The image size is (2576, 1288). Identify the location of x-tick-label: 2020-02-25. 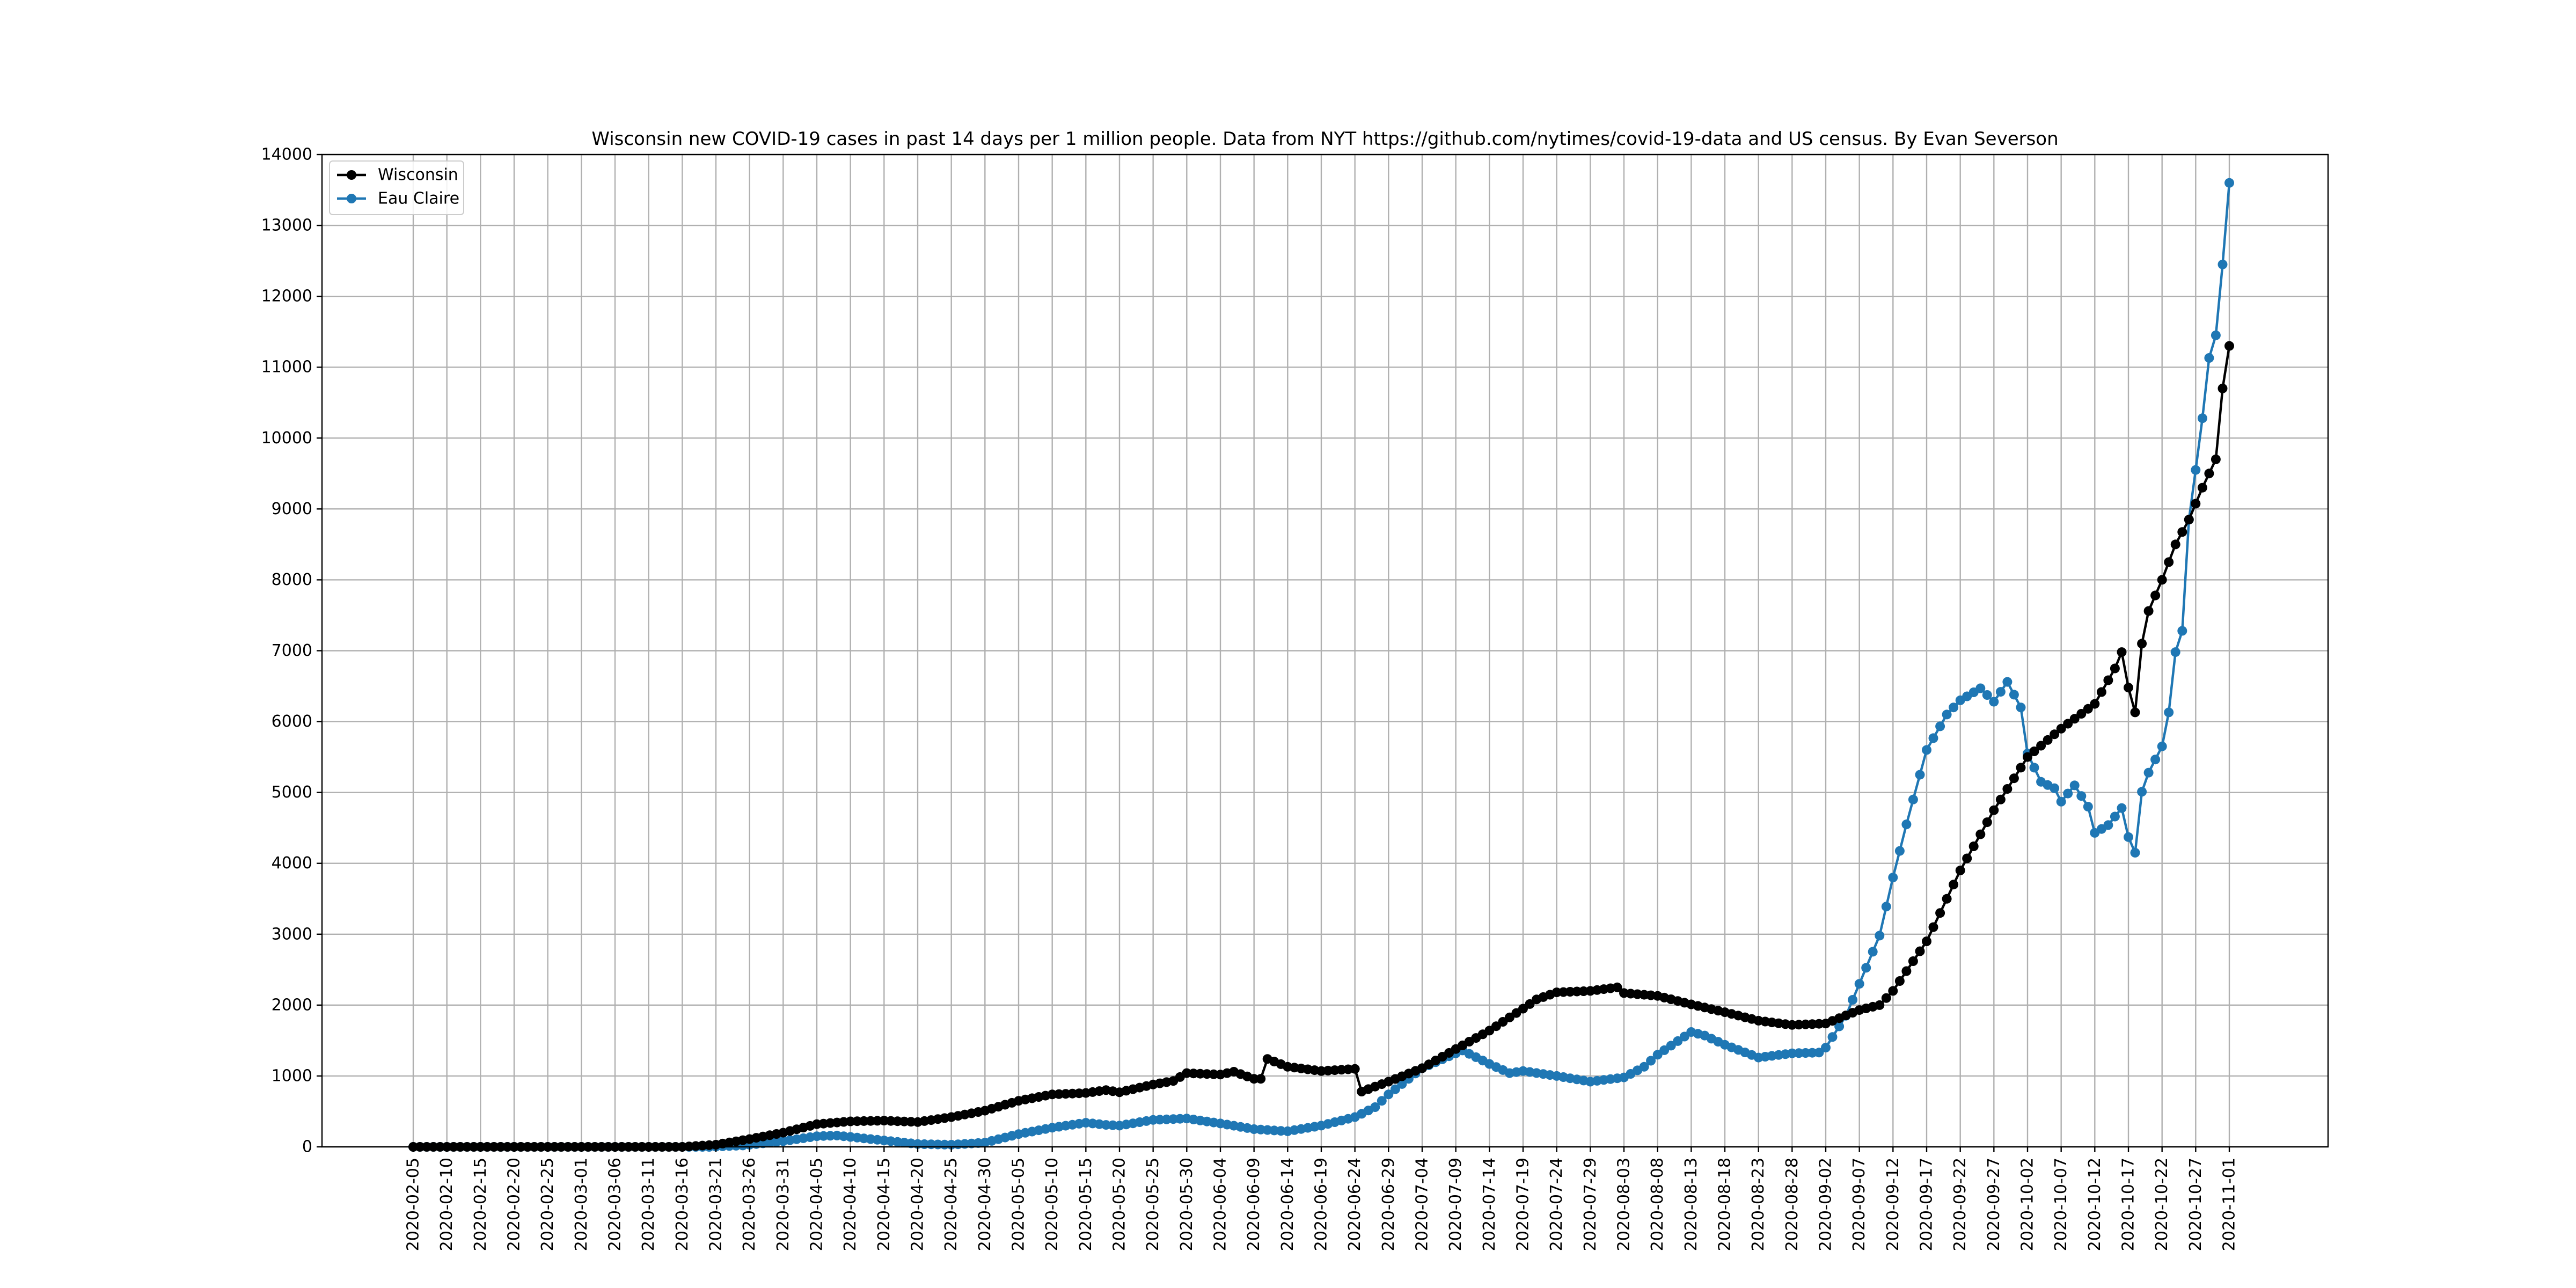
(547, 1204).